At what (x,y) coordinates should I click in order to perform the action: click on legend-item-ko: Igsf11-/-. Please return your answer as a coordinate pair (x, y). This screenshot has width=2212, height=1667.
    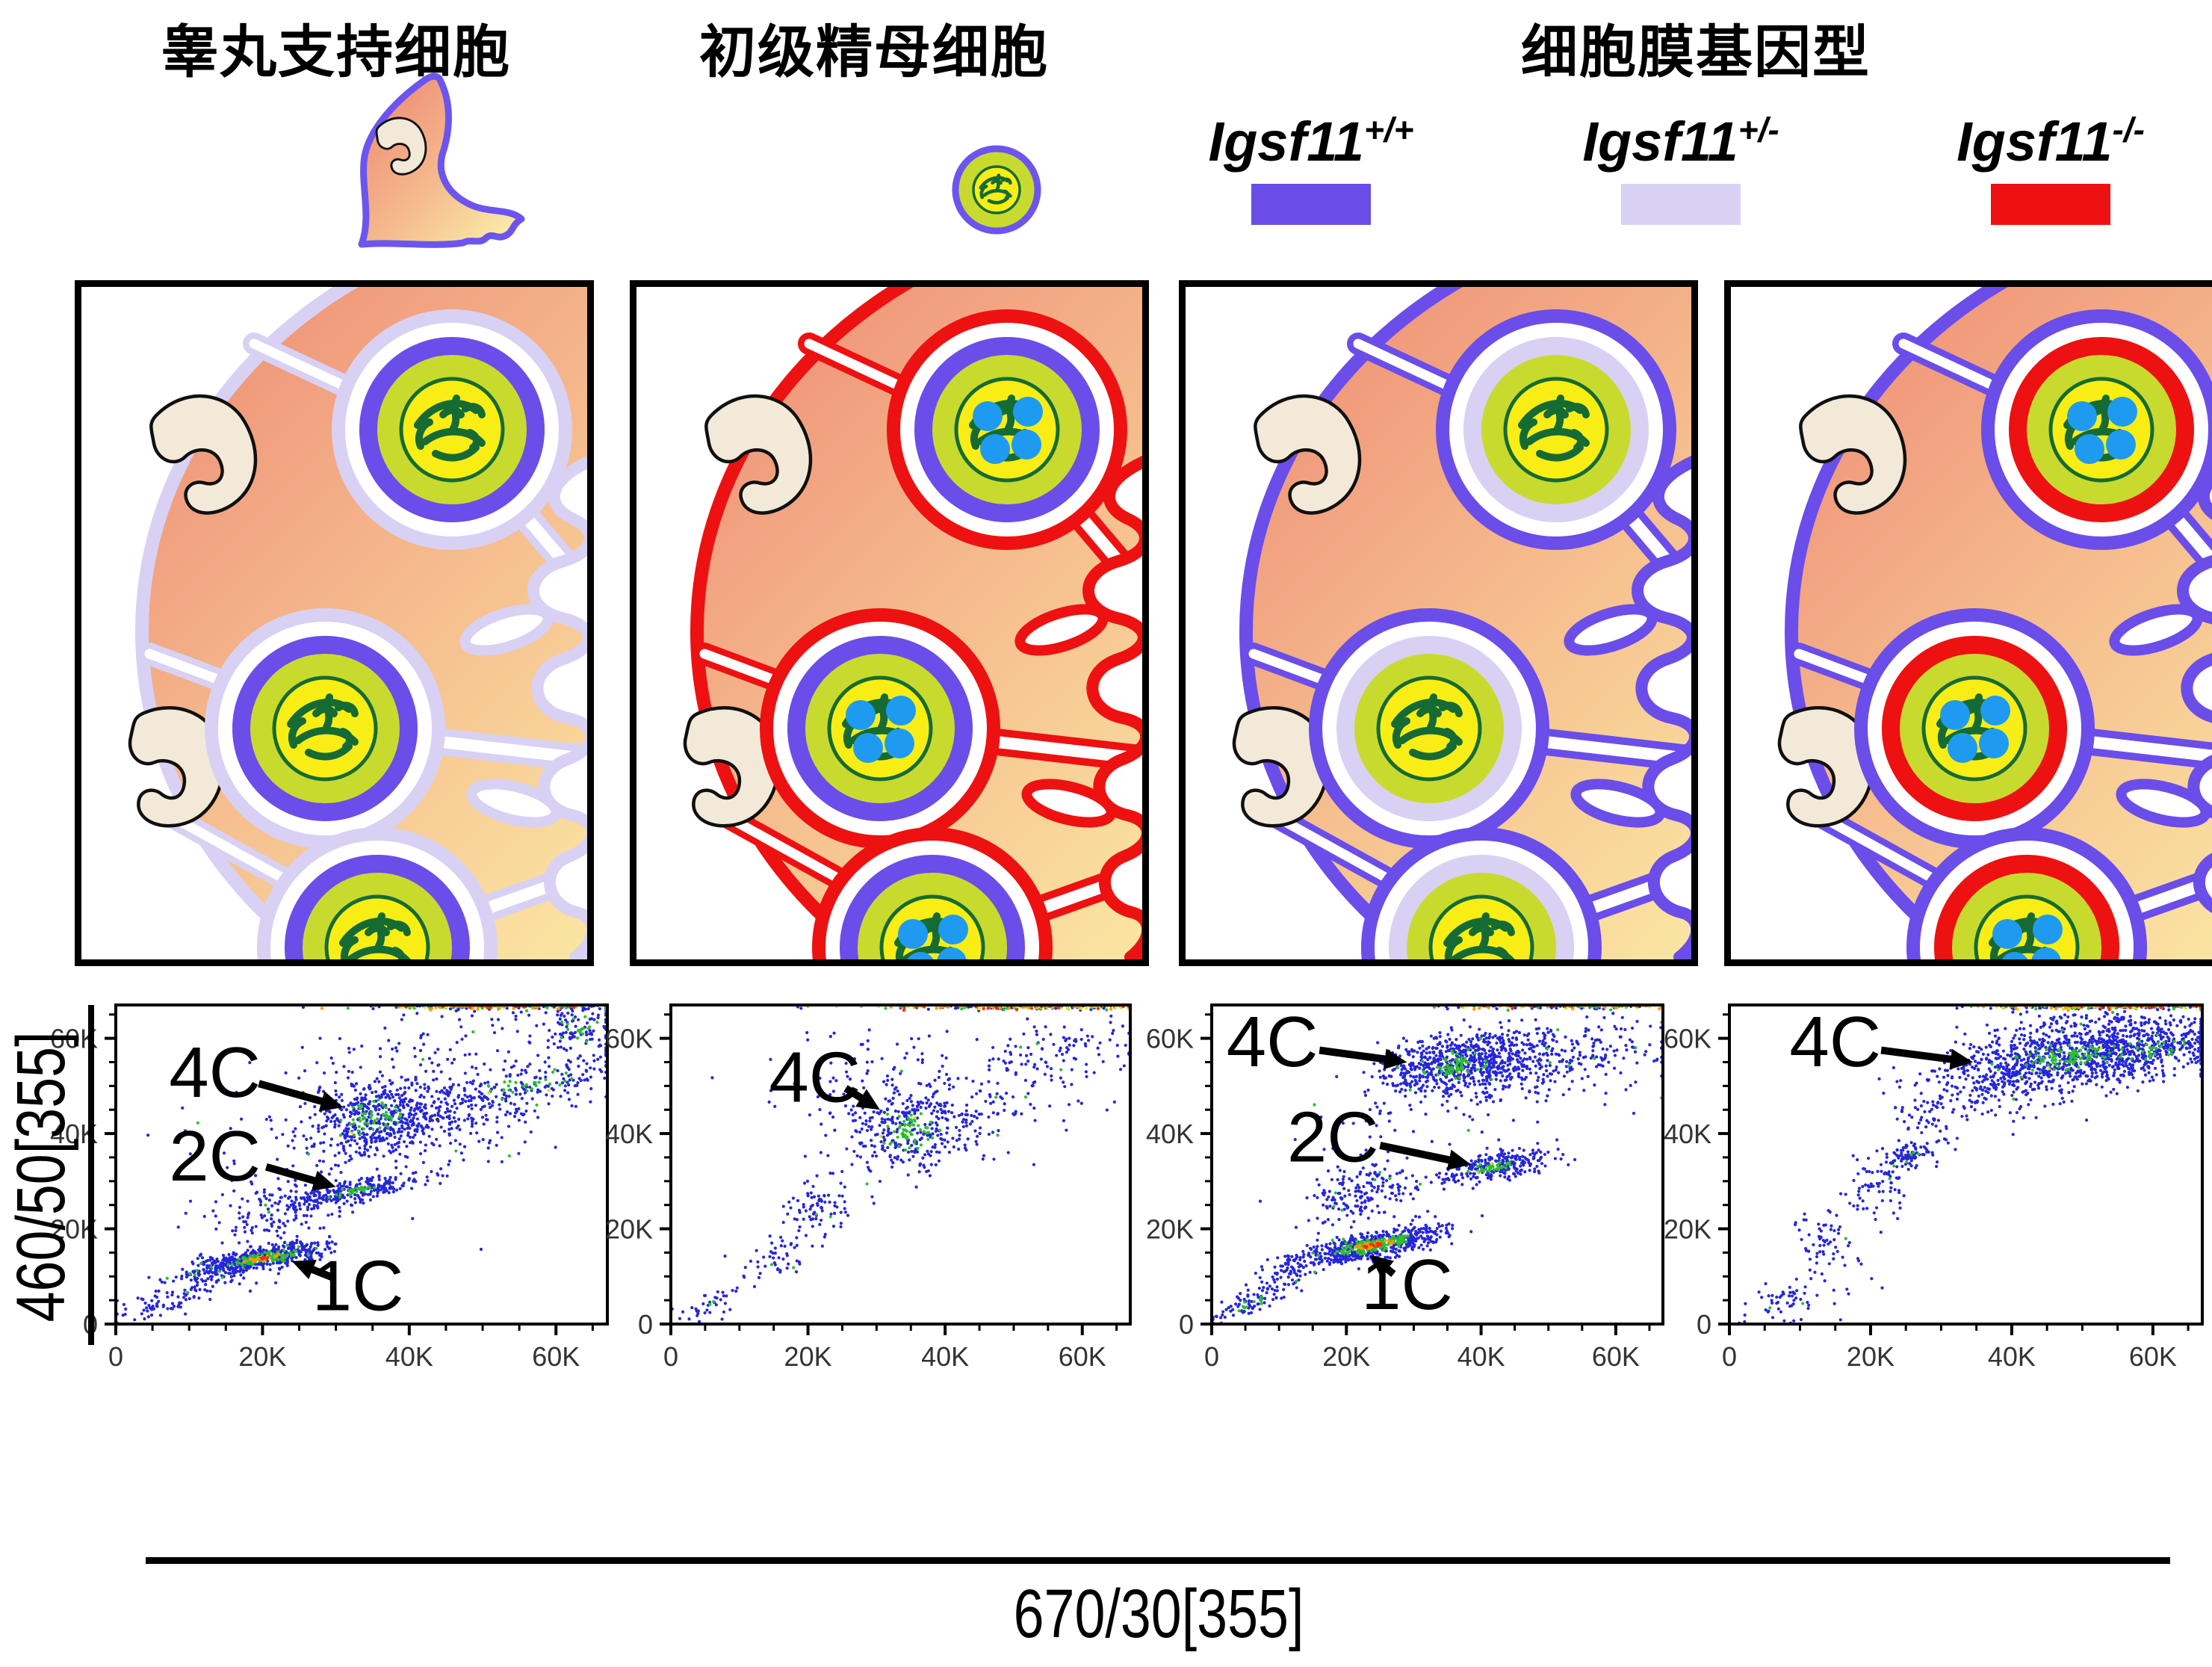
    Looking at the image, I should click on (2045, 167).